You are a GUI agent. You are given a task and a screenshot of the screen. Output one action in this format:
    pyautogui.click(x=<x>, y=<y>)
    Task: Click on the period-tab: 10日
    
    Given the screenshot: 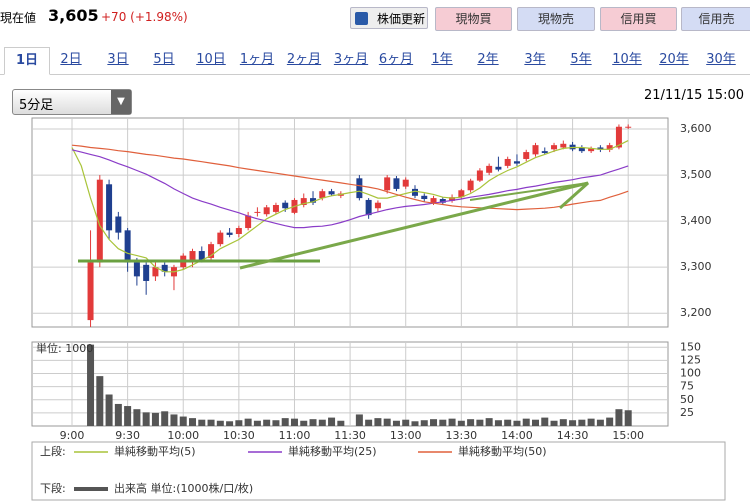 What is the action you would take?
    pyautogui.click(x=211, y=59)
    